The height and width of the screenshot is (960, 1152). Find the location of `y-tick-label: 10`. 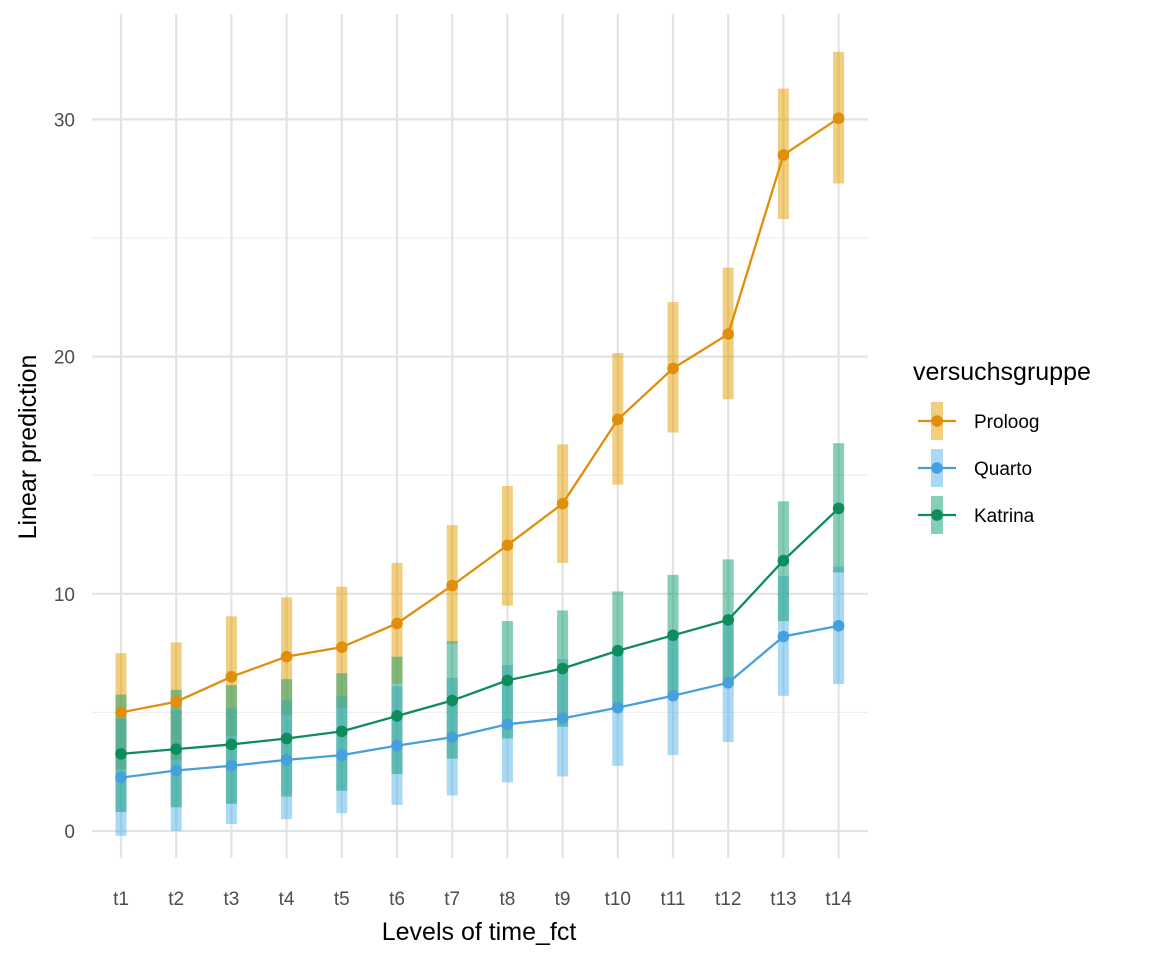

y-tick-label: 10 is located at coordinates (64, 595).